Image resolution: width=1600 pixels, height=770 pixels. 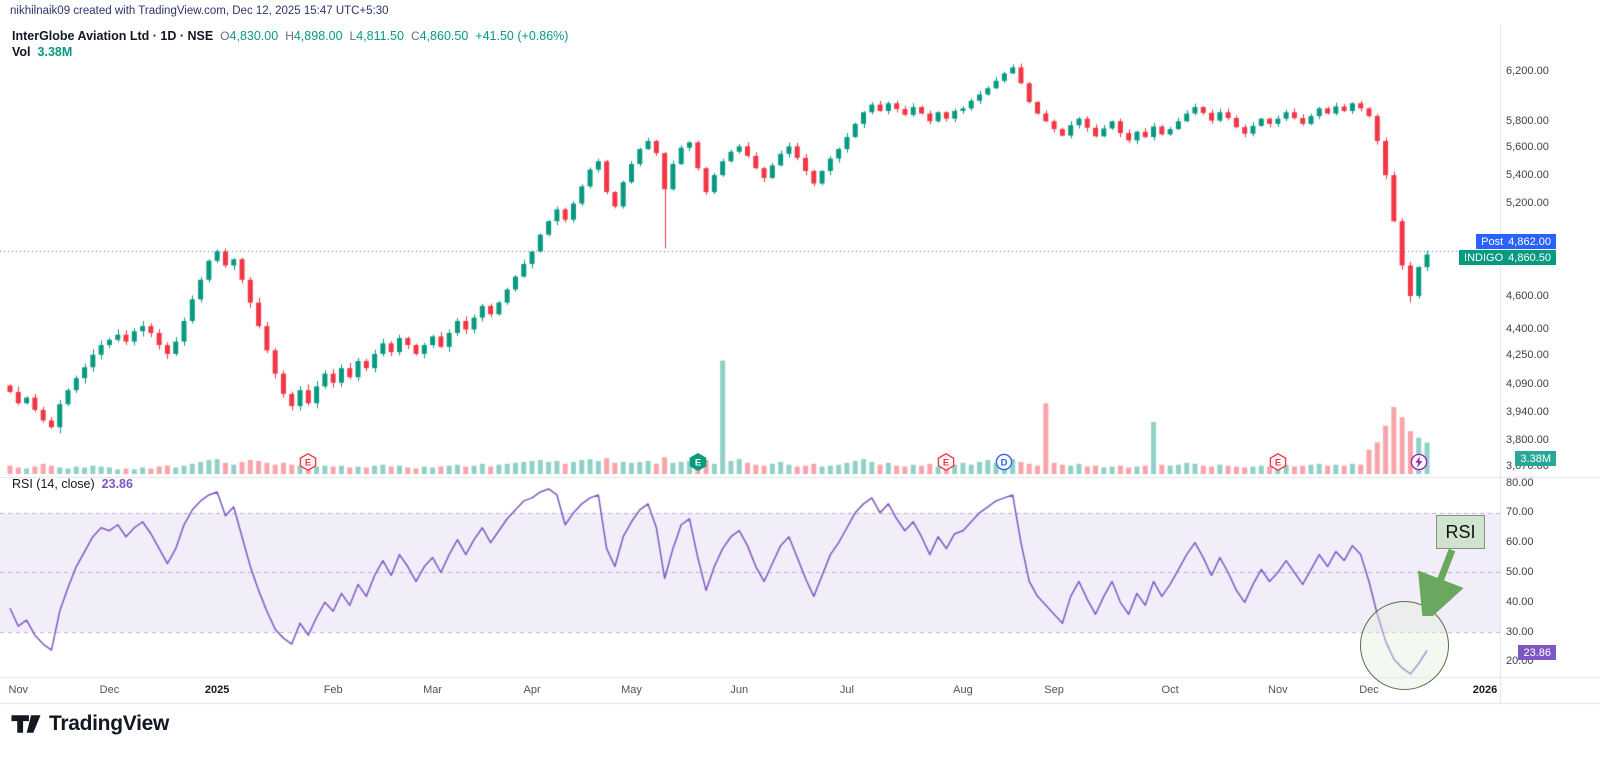 What do you see at coordinates (1527, 329) in the screenshot?
I see `price-axis-label: 4,400.00` at bounding box center [1527, 329].